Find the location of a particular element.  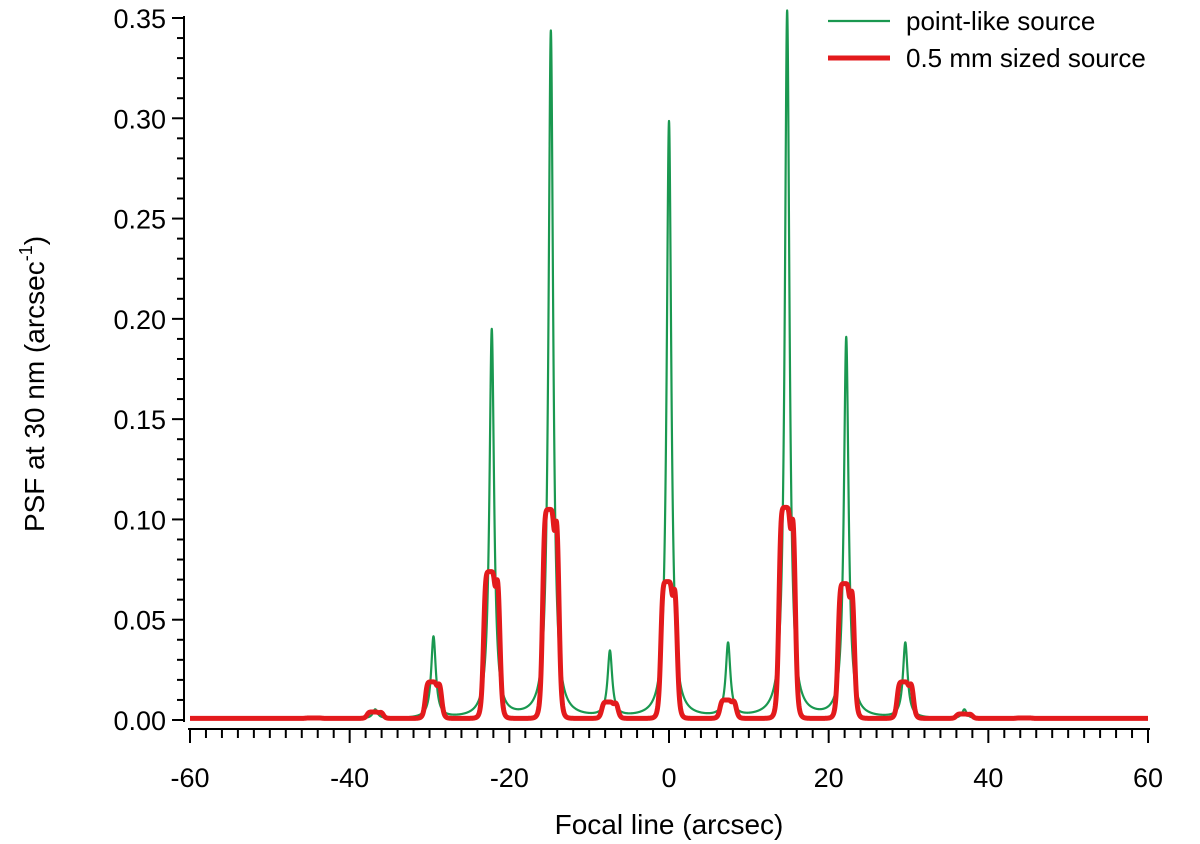

y-tick-label: 0.25 is located at coordinates (139, 220).